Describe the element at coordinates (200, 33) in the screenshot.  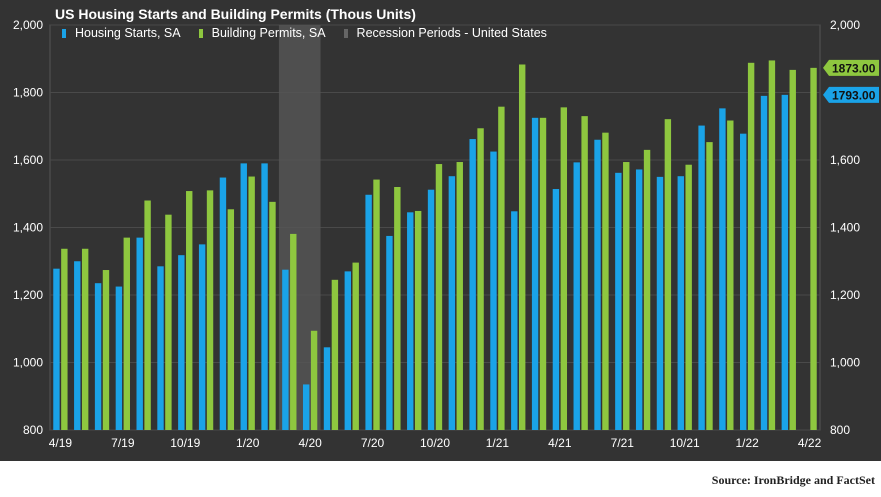
I see `legend-swatch-building-permits` at that location.